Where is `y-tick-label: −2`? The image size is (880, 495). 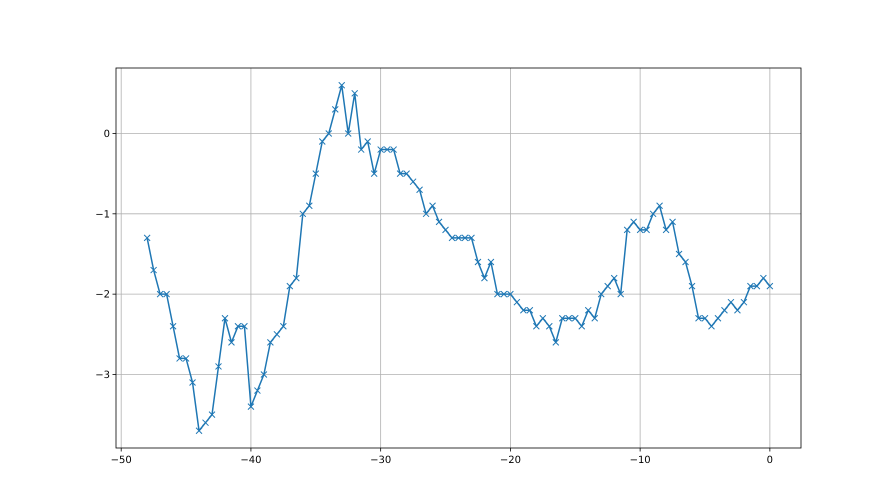 y-tick-label: −2 is located at coordinates (102, 295).